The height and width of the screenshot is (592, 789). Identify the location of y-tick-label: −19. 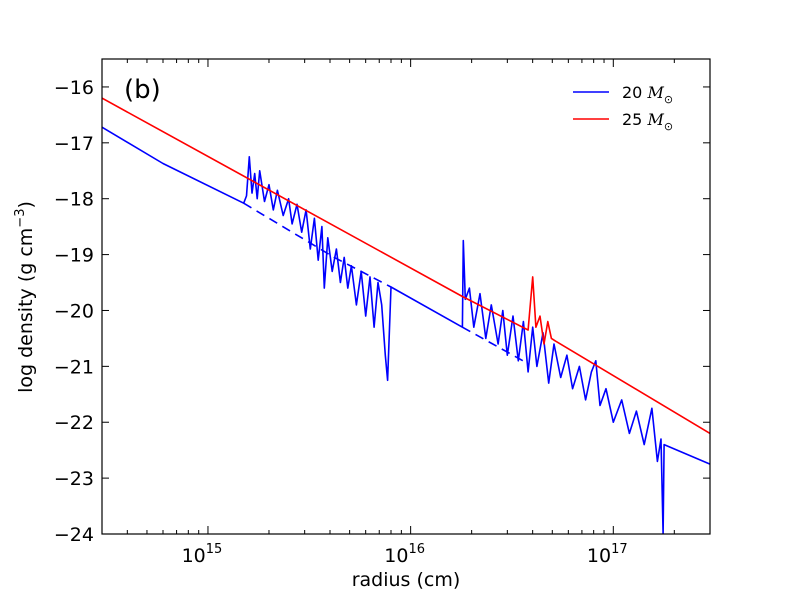
(74, 256).